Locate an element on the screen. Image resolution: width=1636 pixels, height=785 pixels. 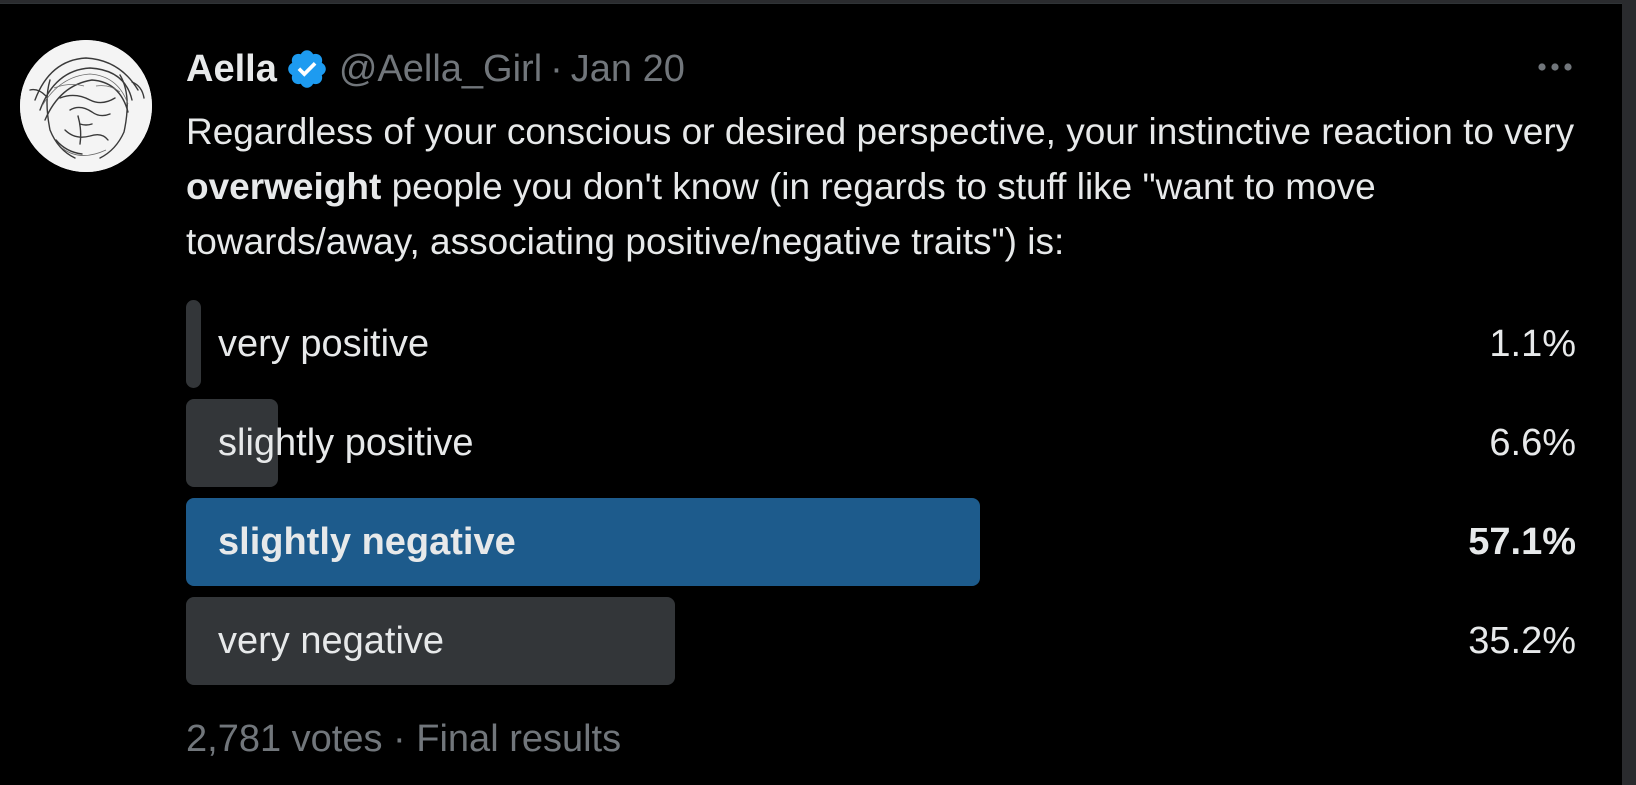
tweet-text-bold: overweight is located at coordinates (284, 186).